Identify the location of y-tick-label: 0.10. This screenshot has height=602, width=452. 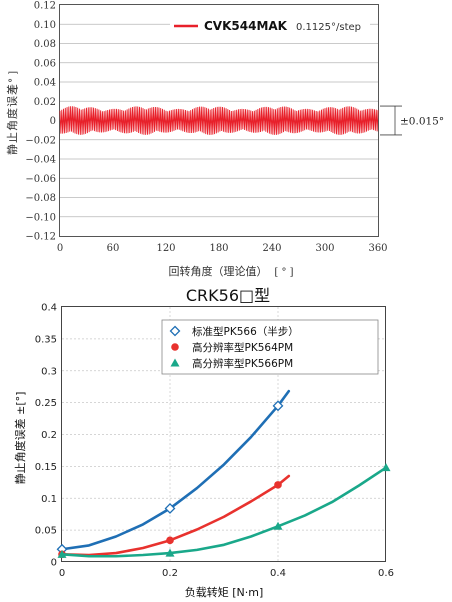
(45, 25).